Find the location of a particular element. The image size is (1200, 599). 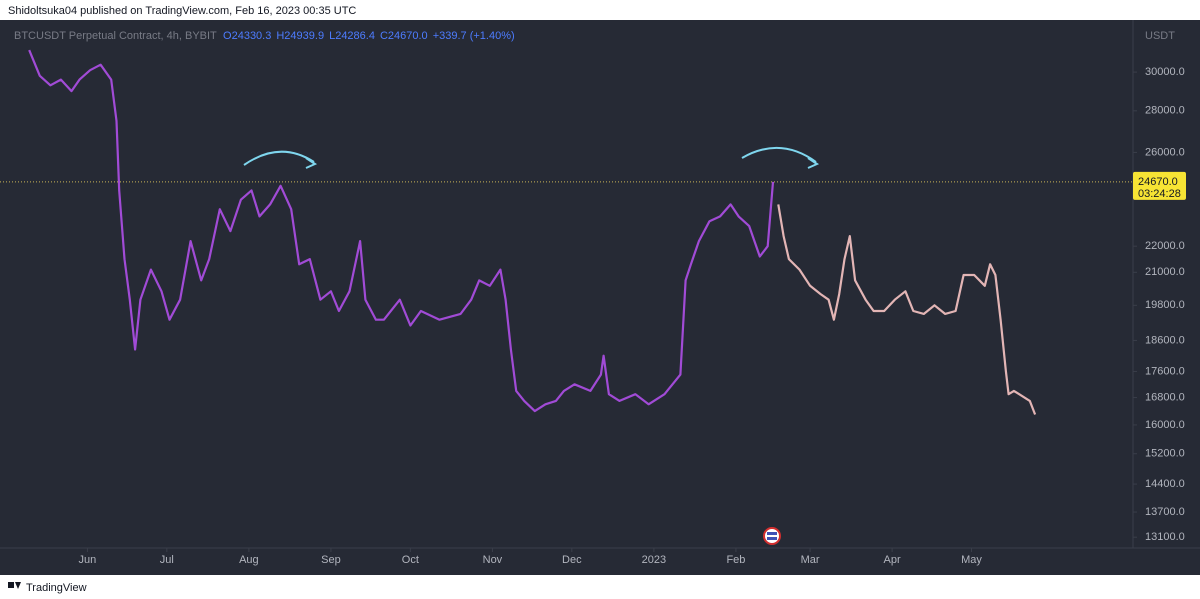

y-unit: USDT is located at coordinates (1160, 36).